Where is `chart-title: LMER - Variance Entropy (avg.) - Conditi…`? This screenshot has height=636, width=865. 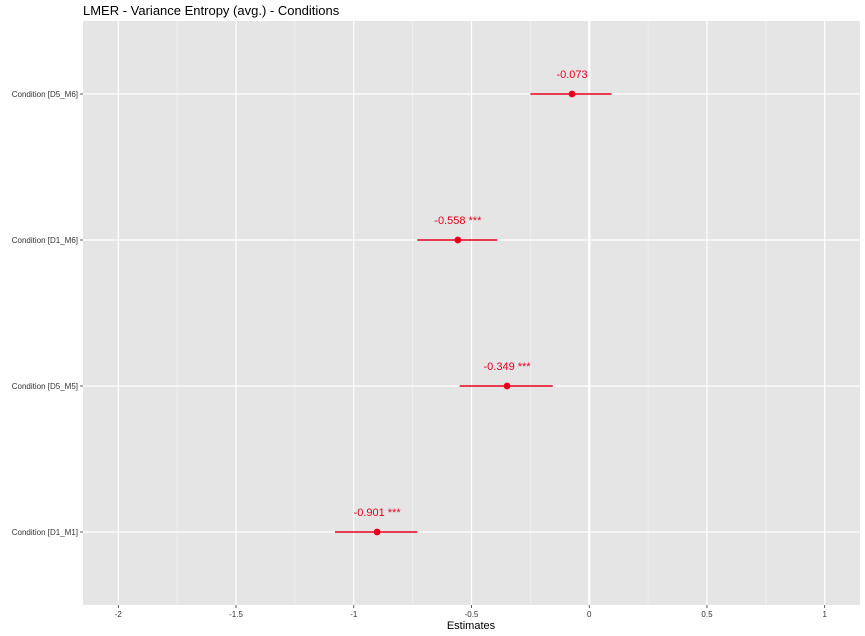
chart-title: LMER - Variance Entropy (avg.) - Conditi… is located at coordinates (211, 10).